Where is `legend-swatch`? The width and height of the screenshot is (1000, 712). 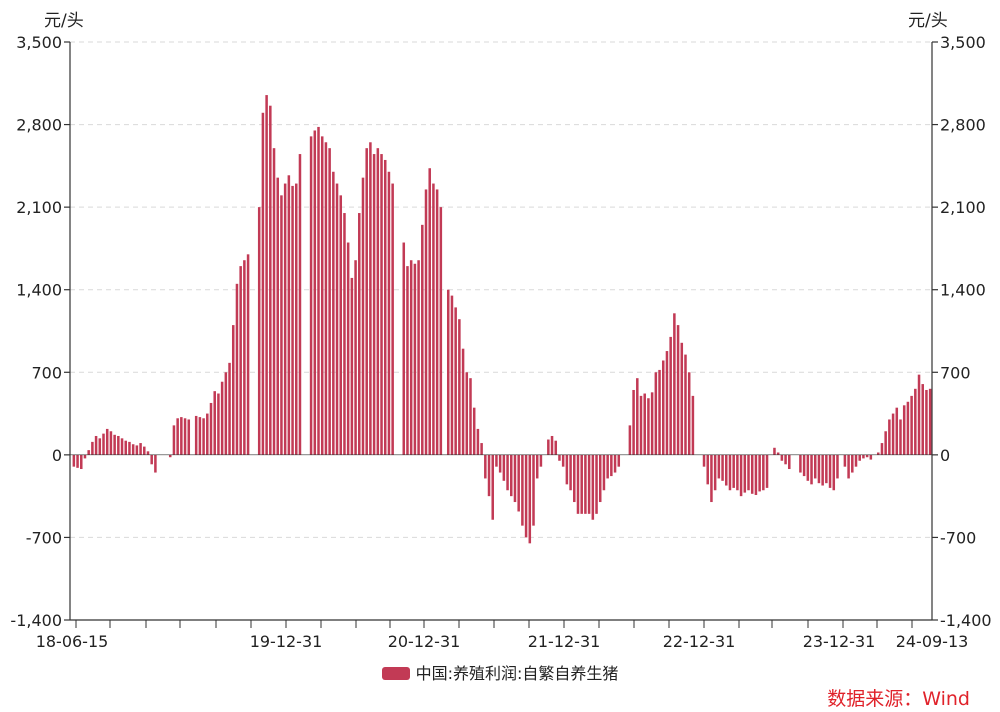
legend-swatch is located at coordinates (395, 673).